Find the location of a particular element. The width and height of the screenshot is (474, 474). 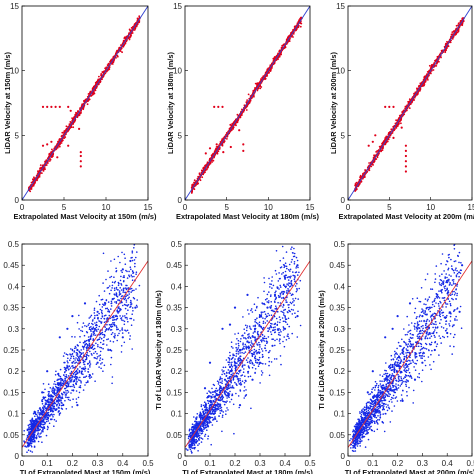

y-tick-label: 0.2 is located at coordinates (14, 371).